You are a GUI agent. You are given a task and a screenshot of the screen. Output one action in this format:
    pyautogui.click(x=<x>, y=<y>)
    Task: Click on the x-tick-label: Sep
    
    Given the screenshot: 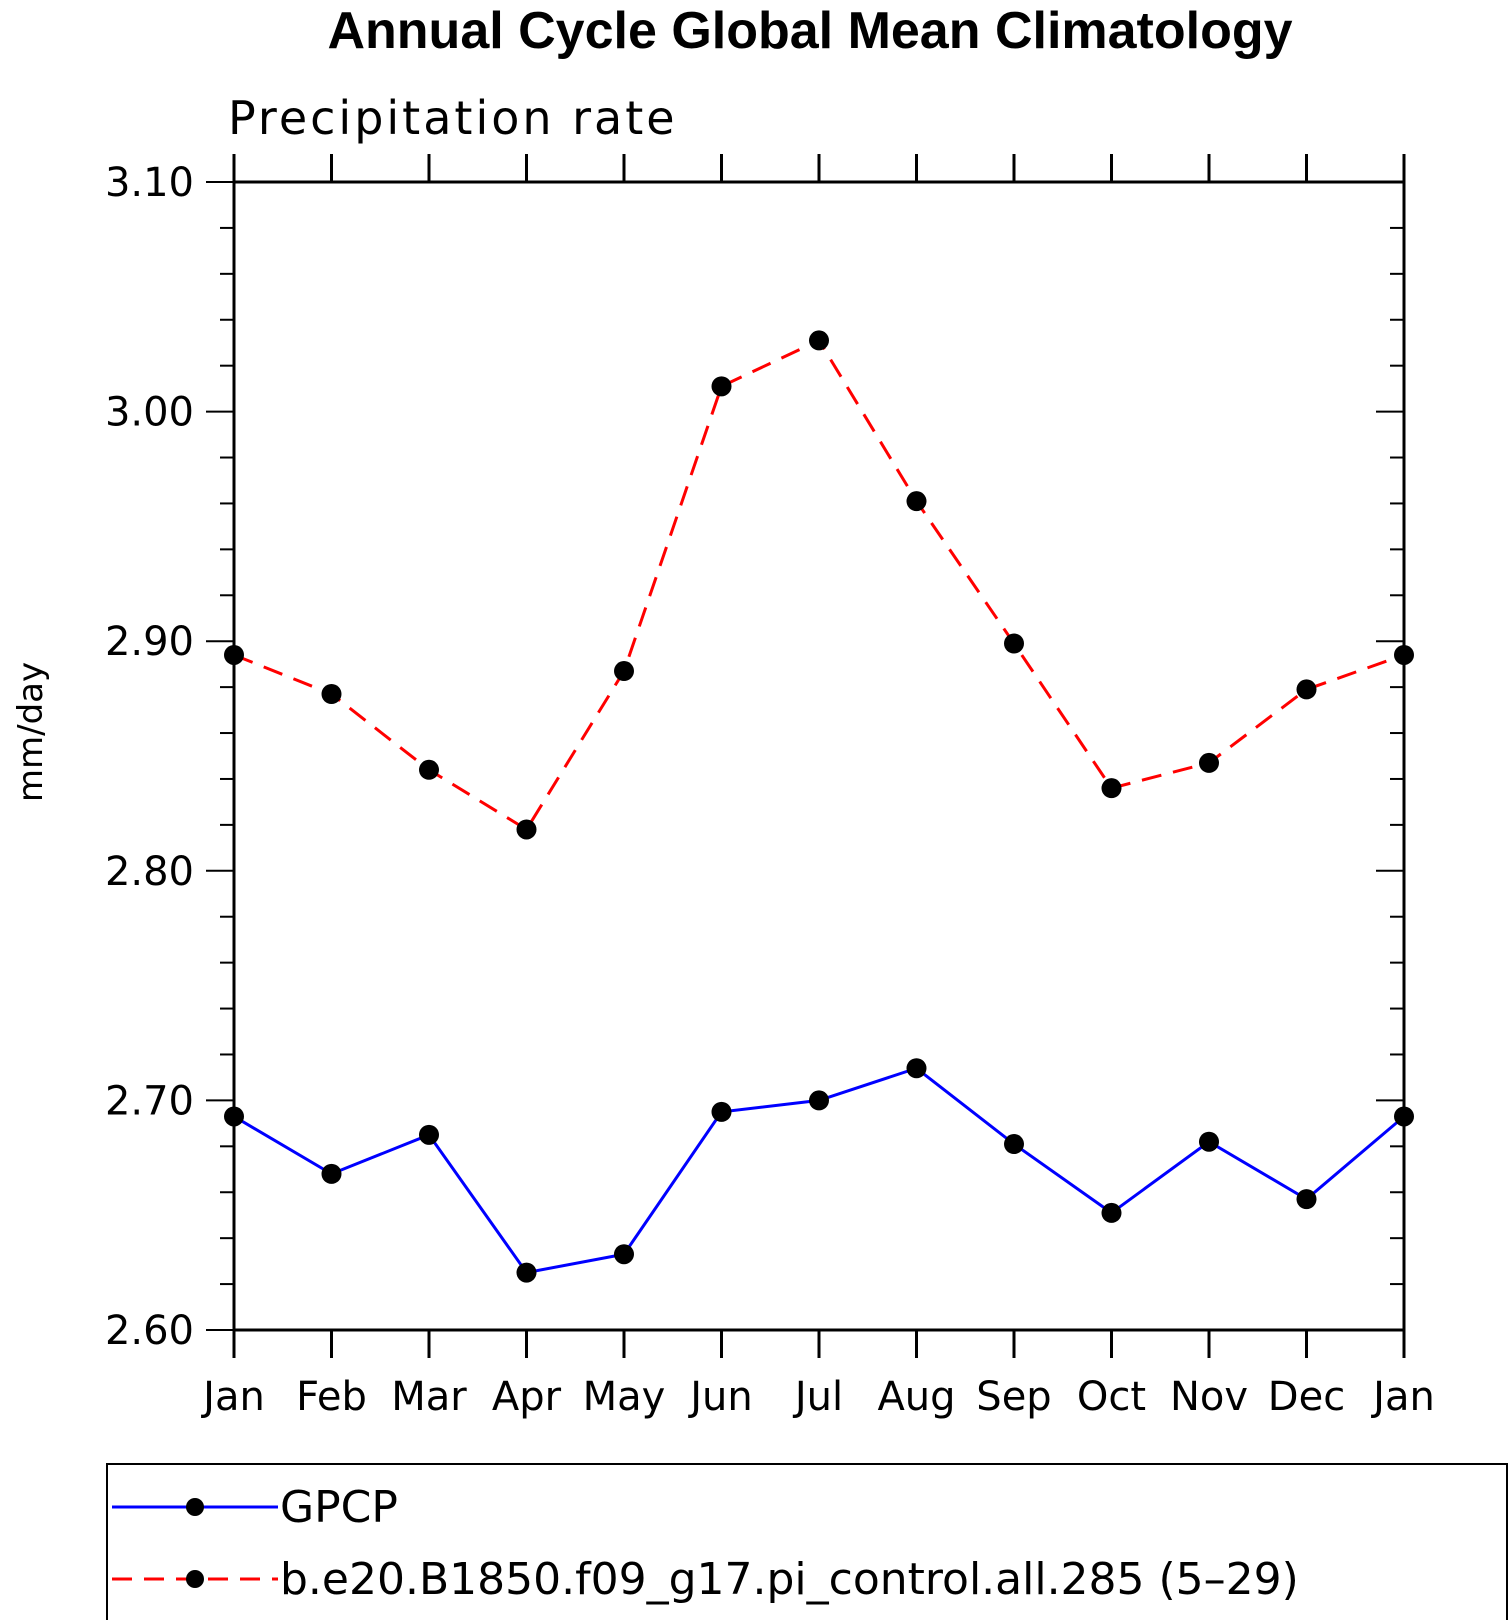 What is the action you would take?
    pyautogui.click(x=1013, y=1397)
    